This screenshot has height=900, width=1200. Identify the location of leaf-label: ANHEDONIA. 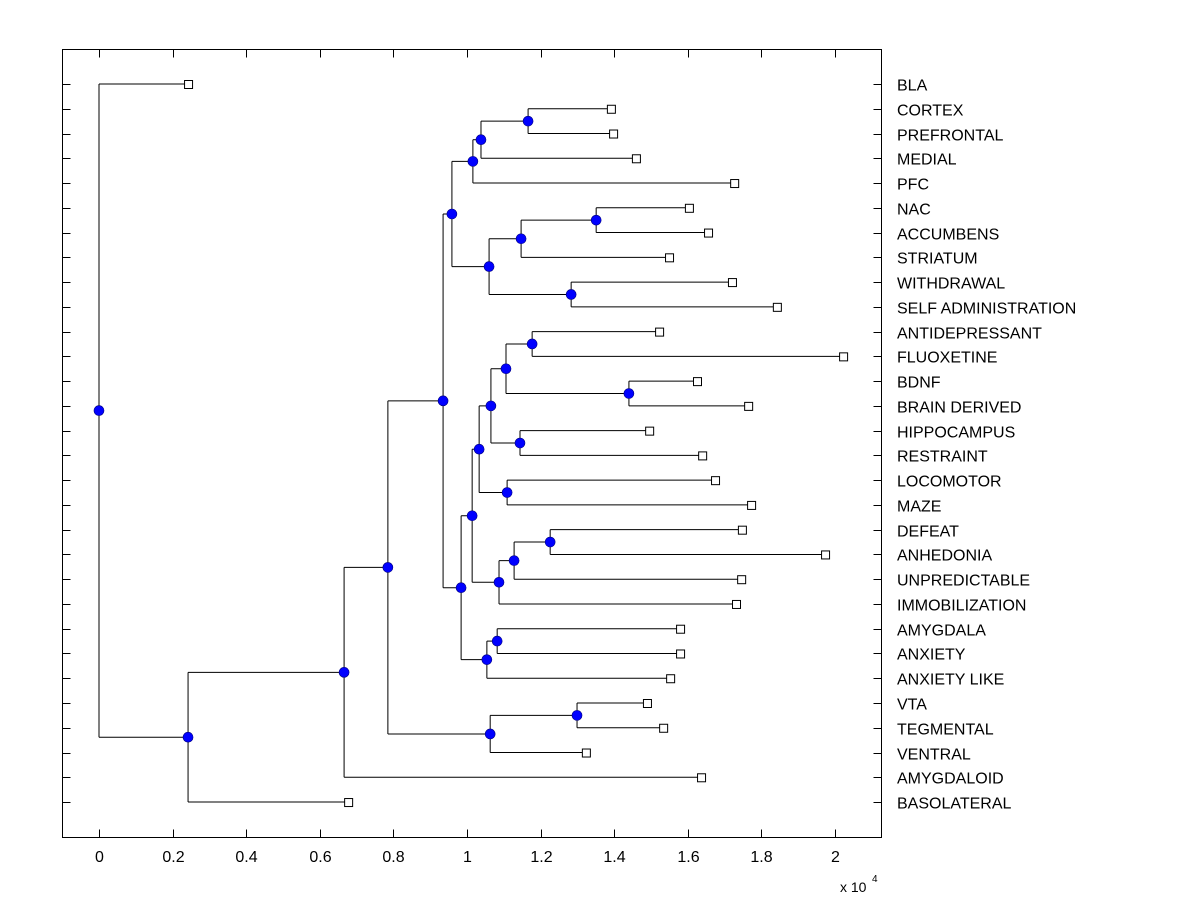
(944, 556).